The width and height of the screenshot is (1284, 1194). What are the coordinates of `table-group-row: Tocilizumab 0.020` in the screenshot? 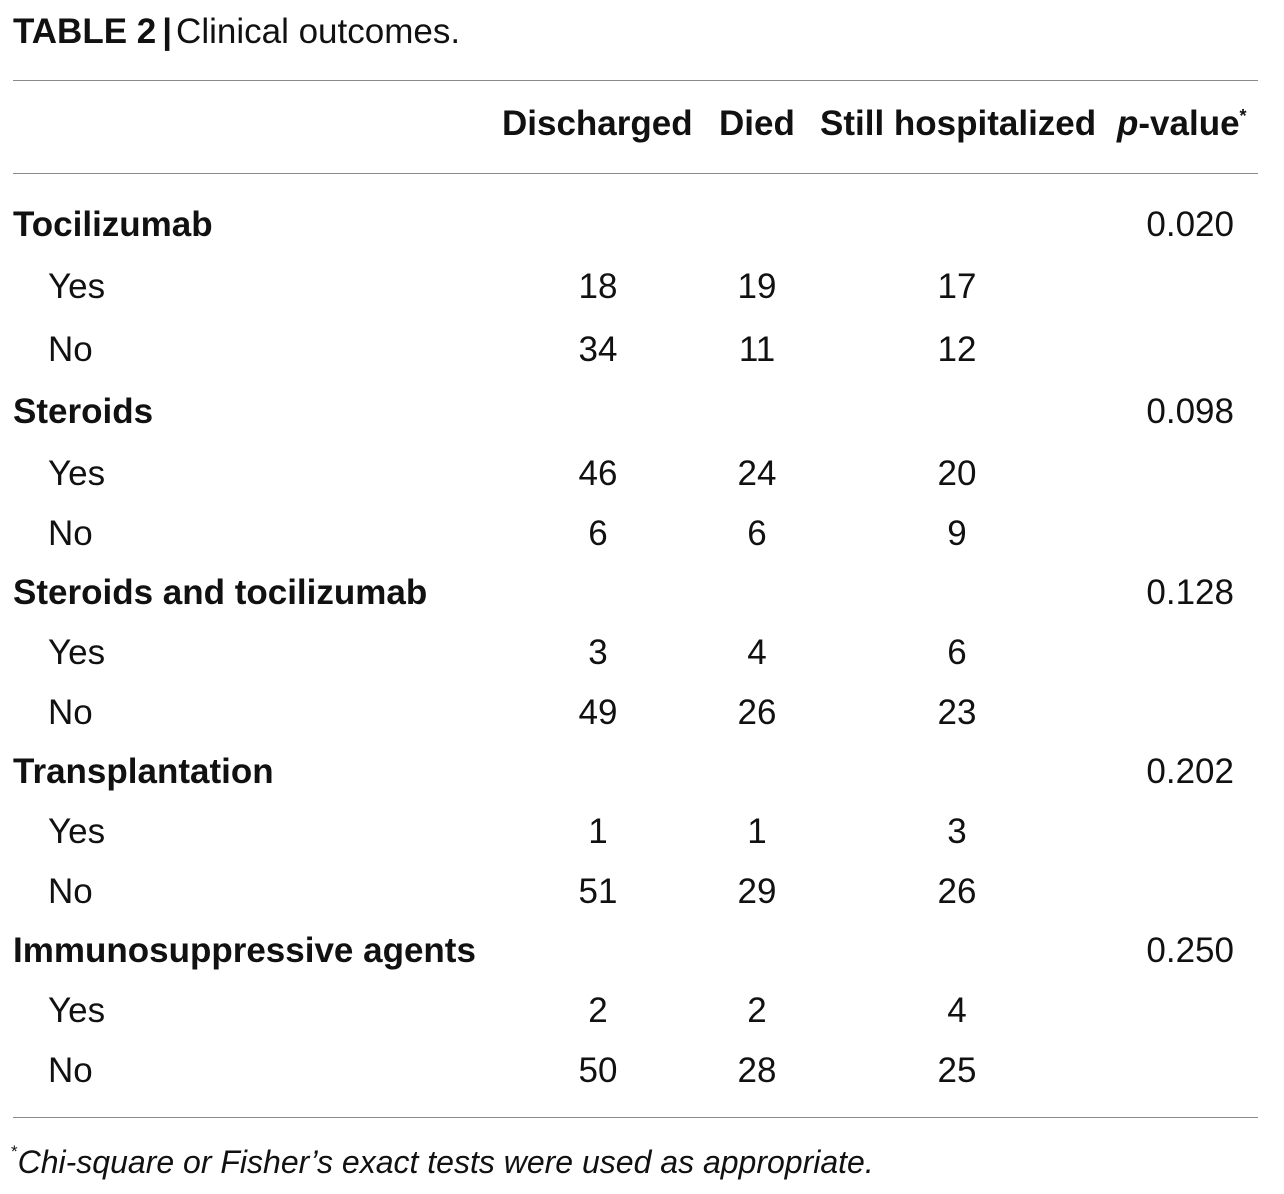 It's located at (642, 225).